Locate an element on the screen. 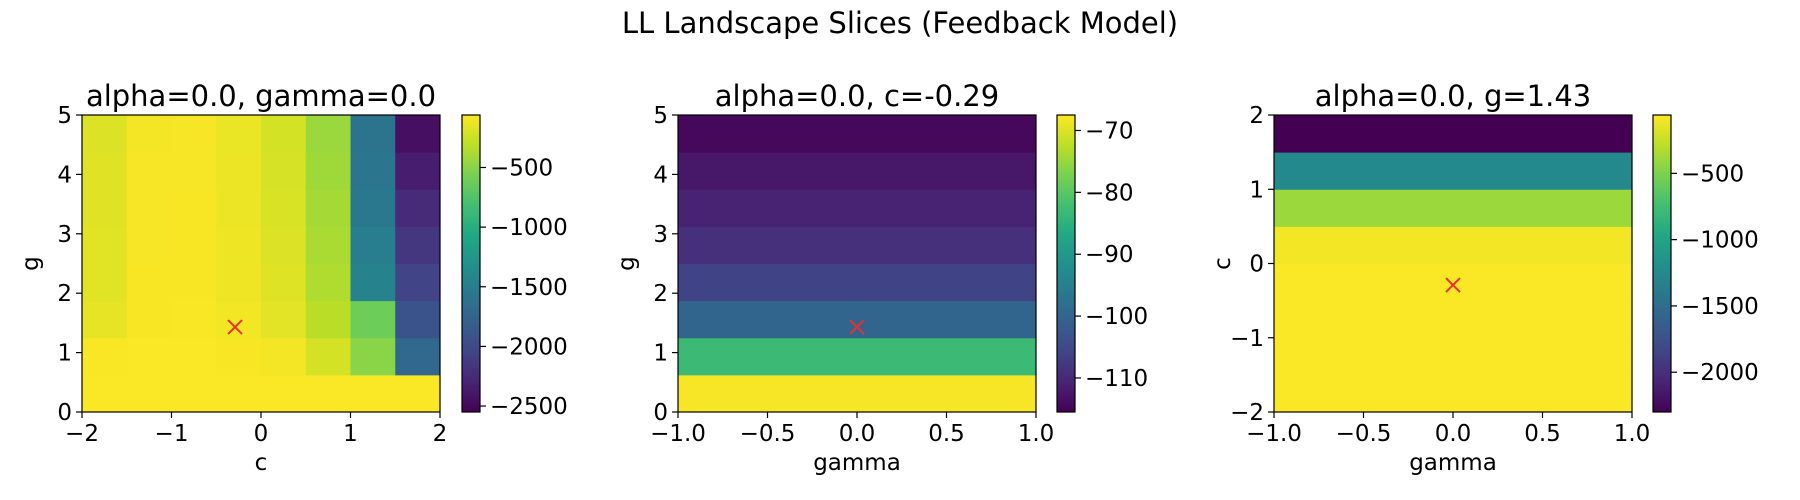 This screenshot has height=500, width=1800. x-tick-label: −2 is located at coordinates (82, 434).